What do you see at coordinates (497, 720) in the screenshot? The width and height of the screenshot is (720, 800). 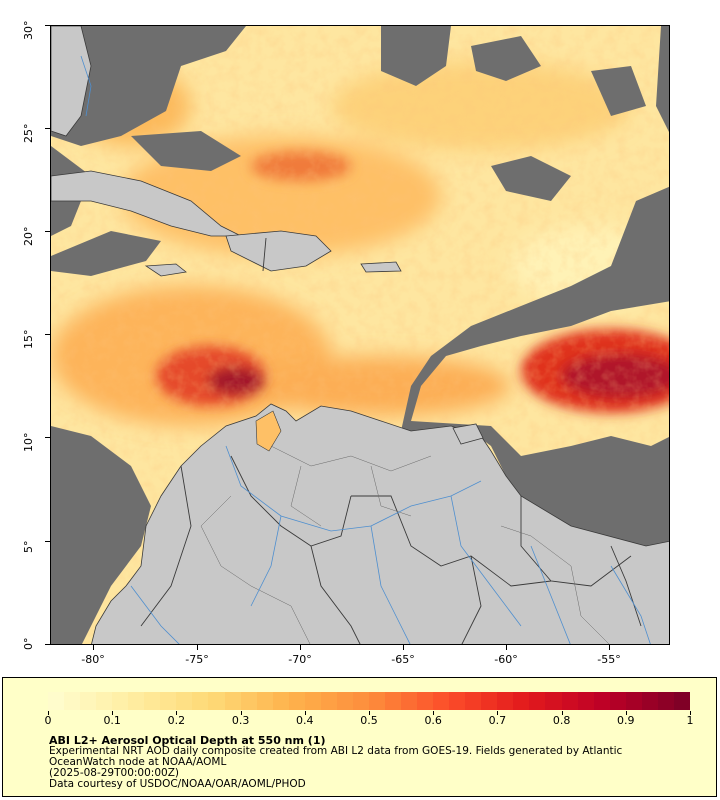 I see `colorbar-label: 0.7` at bounding box center [497, 720].